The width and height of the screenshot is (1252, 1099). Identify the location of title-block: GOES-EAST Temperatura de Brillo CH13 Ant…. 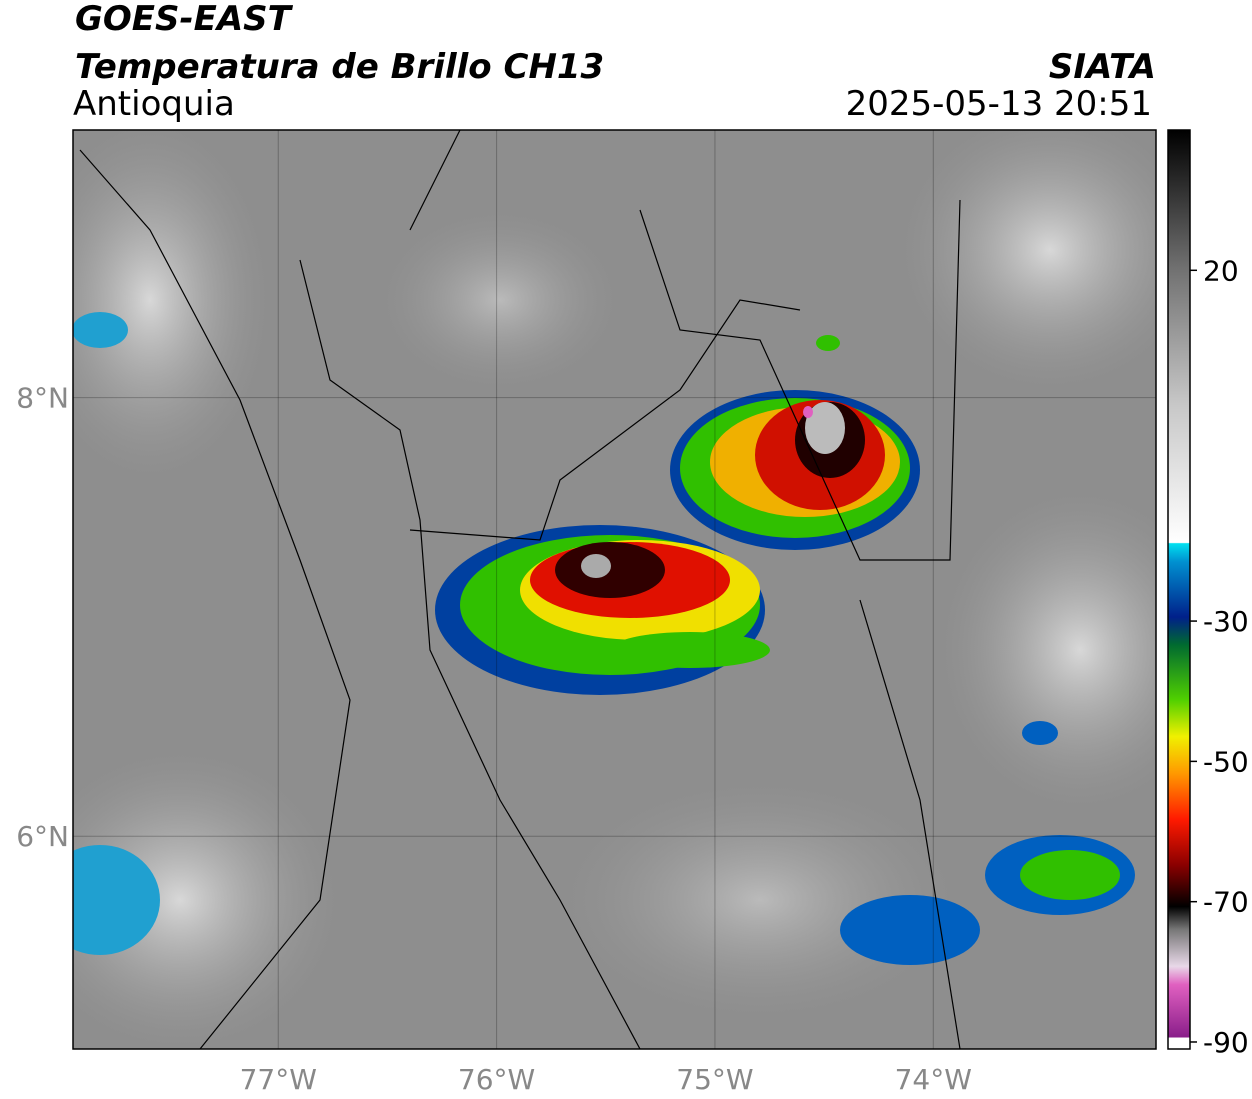
(614, 62).